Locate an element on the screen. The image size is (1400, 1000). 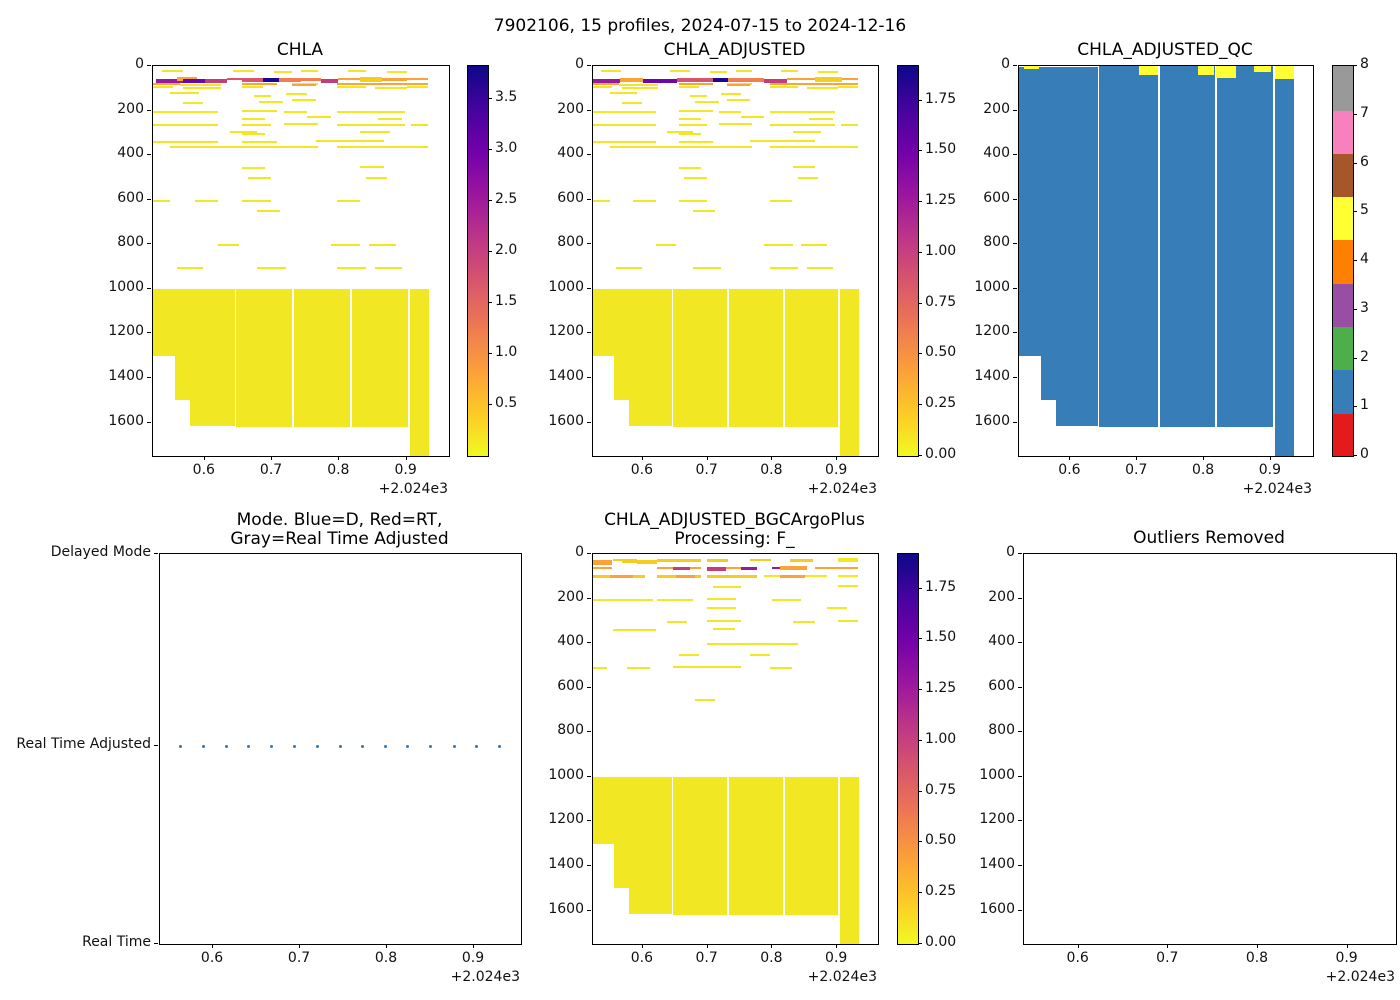
x-tick-label: 0.9 is located at coordinates (405, 470).